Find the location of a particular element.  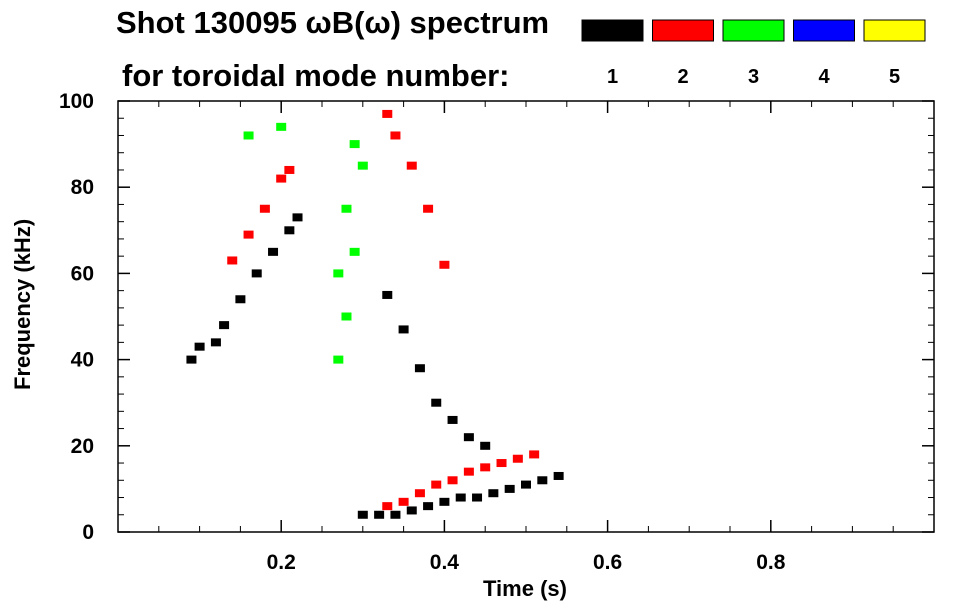

legend-label-5: 5 is located at coordinates (894, 77).